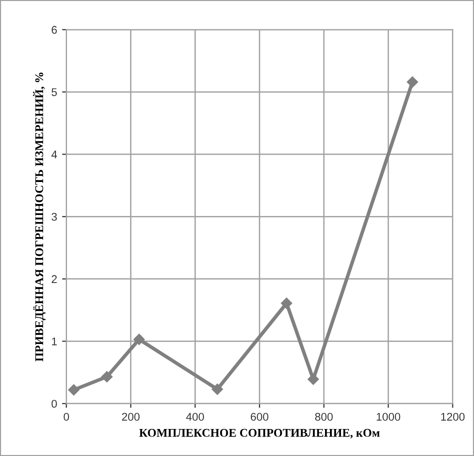  Describe the element at coordinates (453, 416) in the screenshot. I see `x-tick-label: 1200` at that location.